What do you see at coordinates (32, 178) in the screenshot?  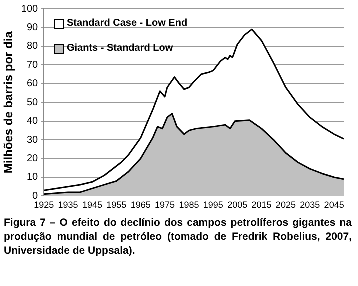 I see `y-tick-label: 10` at bounding box center [32, 178].